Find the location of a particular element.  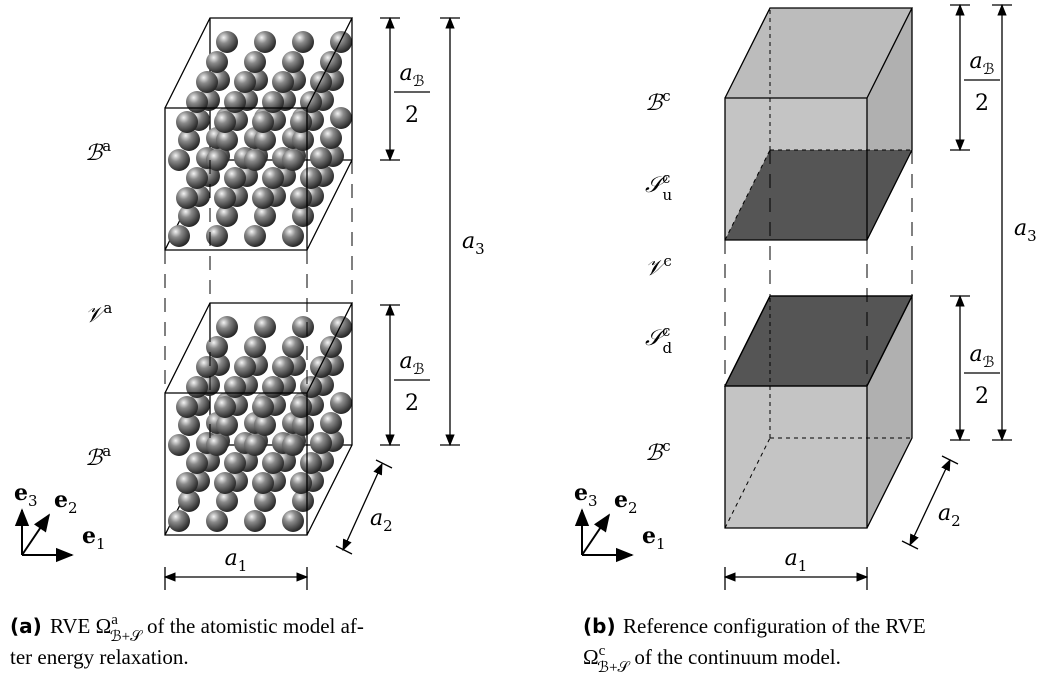

label-rest: of the continuum model. is located at coordinates (735, 657).